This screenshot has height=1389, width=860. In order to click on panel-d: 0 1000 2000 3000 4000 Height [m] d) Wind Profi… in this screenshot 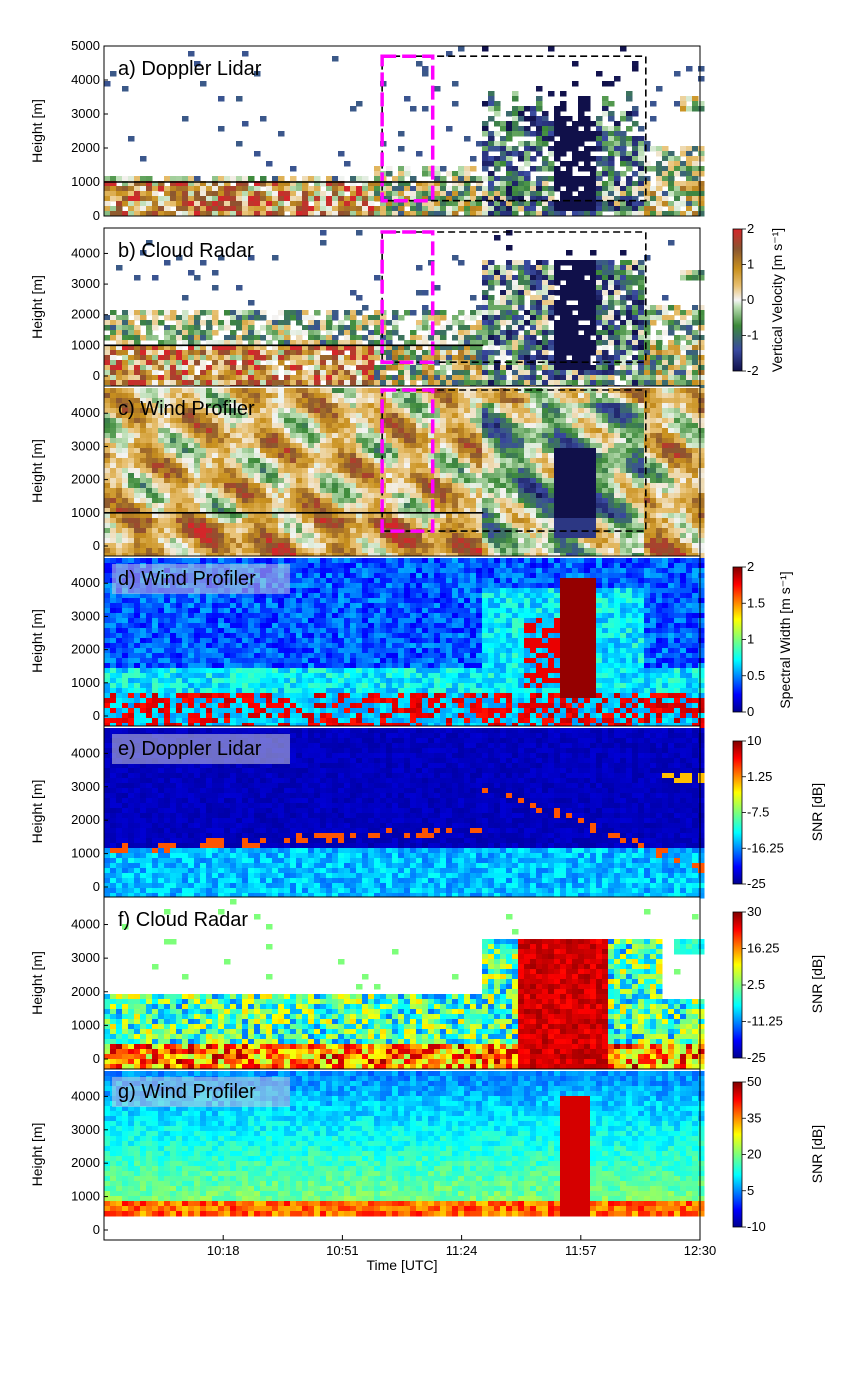, I will do `click(367, 642)`.